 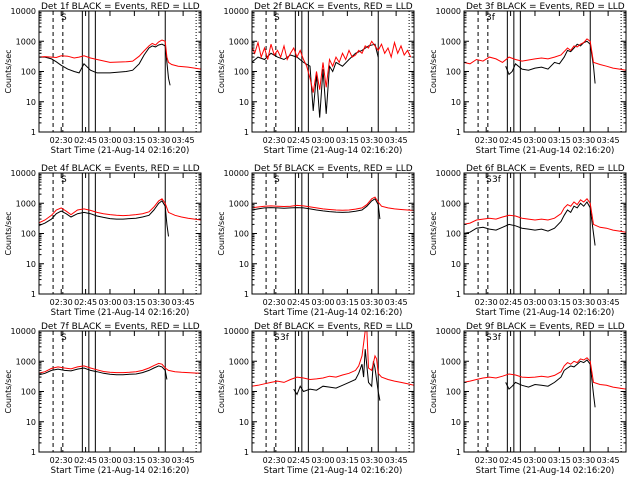 What do you see at coordinates (333, 169) in the screenshot?
I see `chart-title: Det 5f BLACK = Events, RED = LLD` at bounding box center [333, 169].